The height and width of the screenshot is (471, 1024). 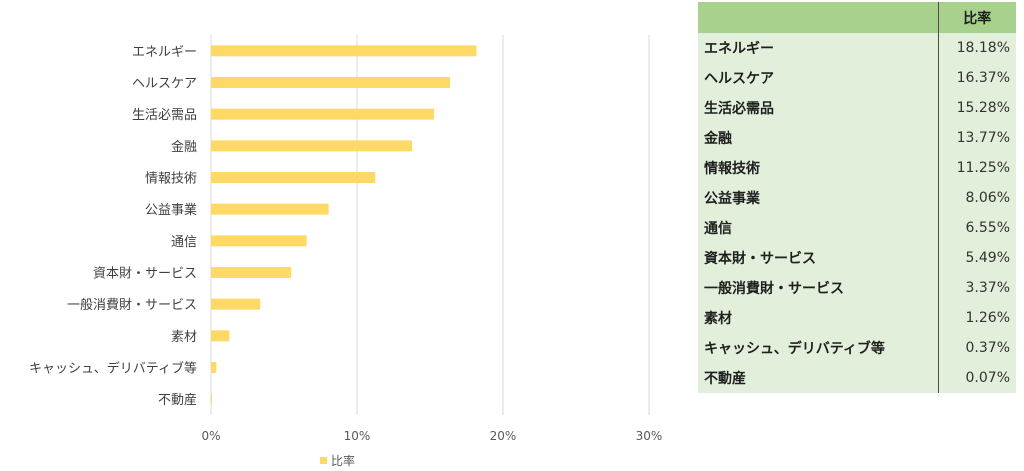 I want to click on table-cell-ratio: 3.37%, so click(x=976, y=288).